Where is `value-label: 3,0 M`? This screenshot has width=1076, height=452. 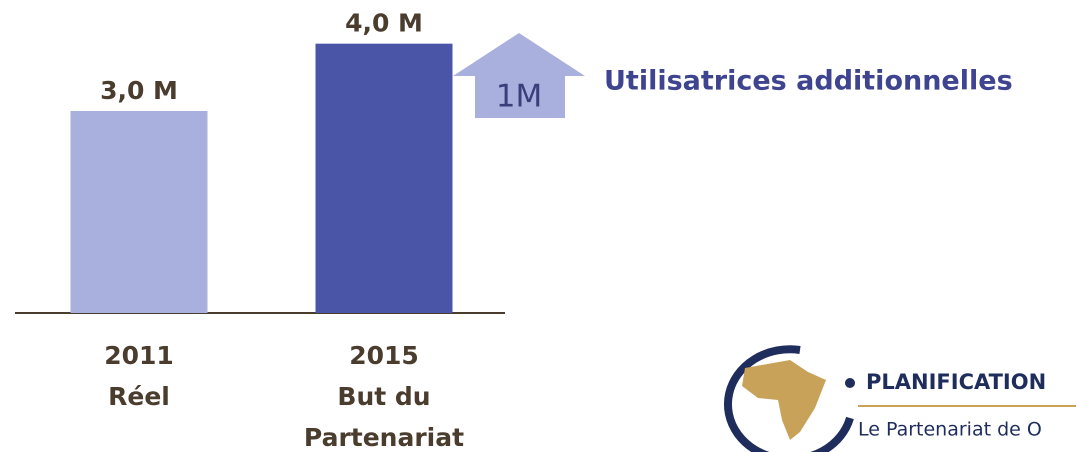 value-label: 3,0 M is located at coordinates (139, 90).